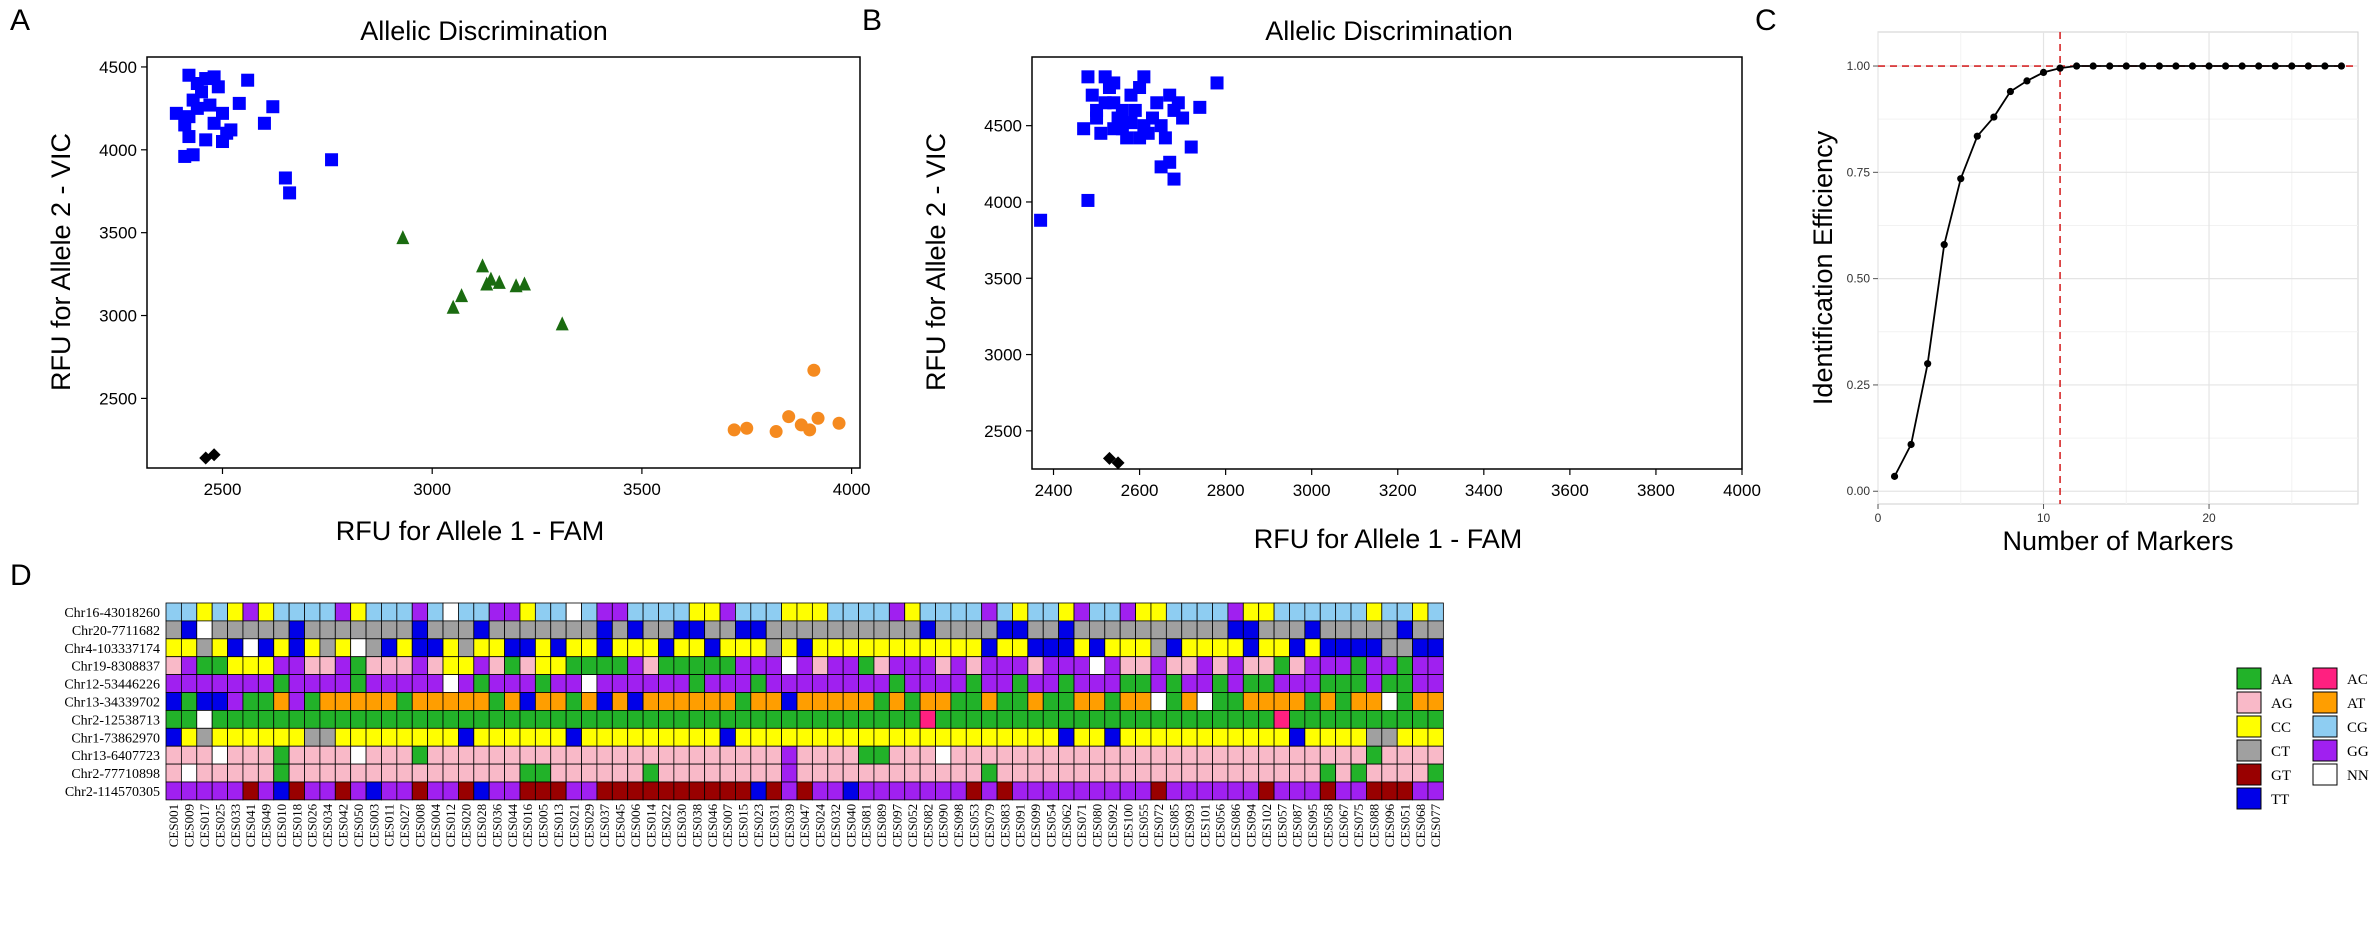  Describe the element at coordinates (1220, 630) in the screenshot. I see `cell-Chr20-7711682-CES056` at that location.